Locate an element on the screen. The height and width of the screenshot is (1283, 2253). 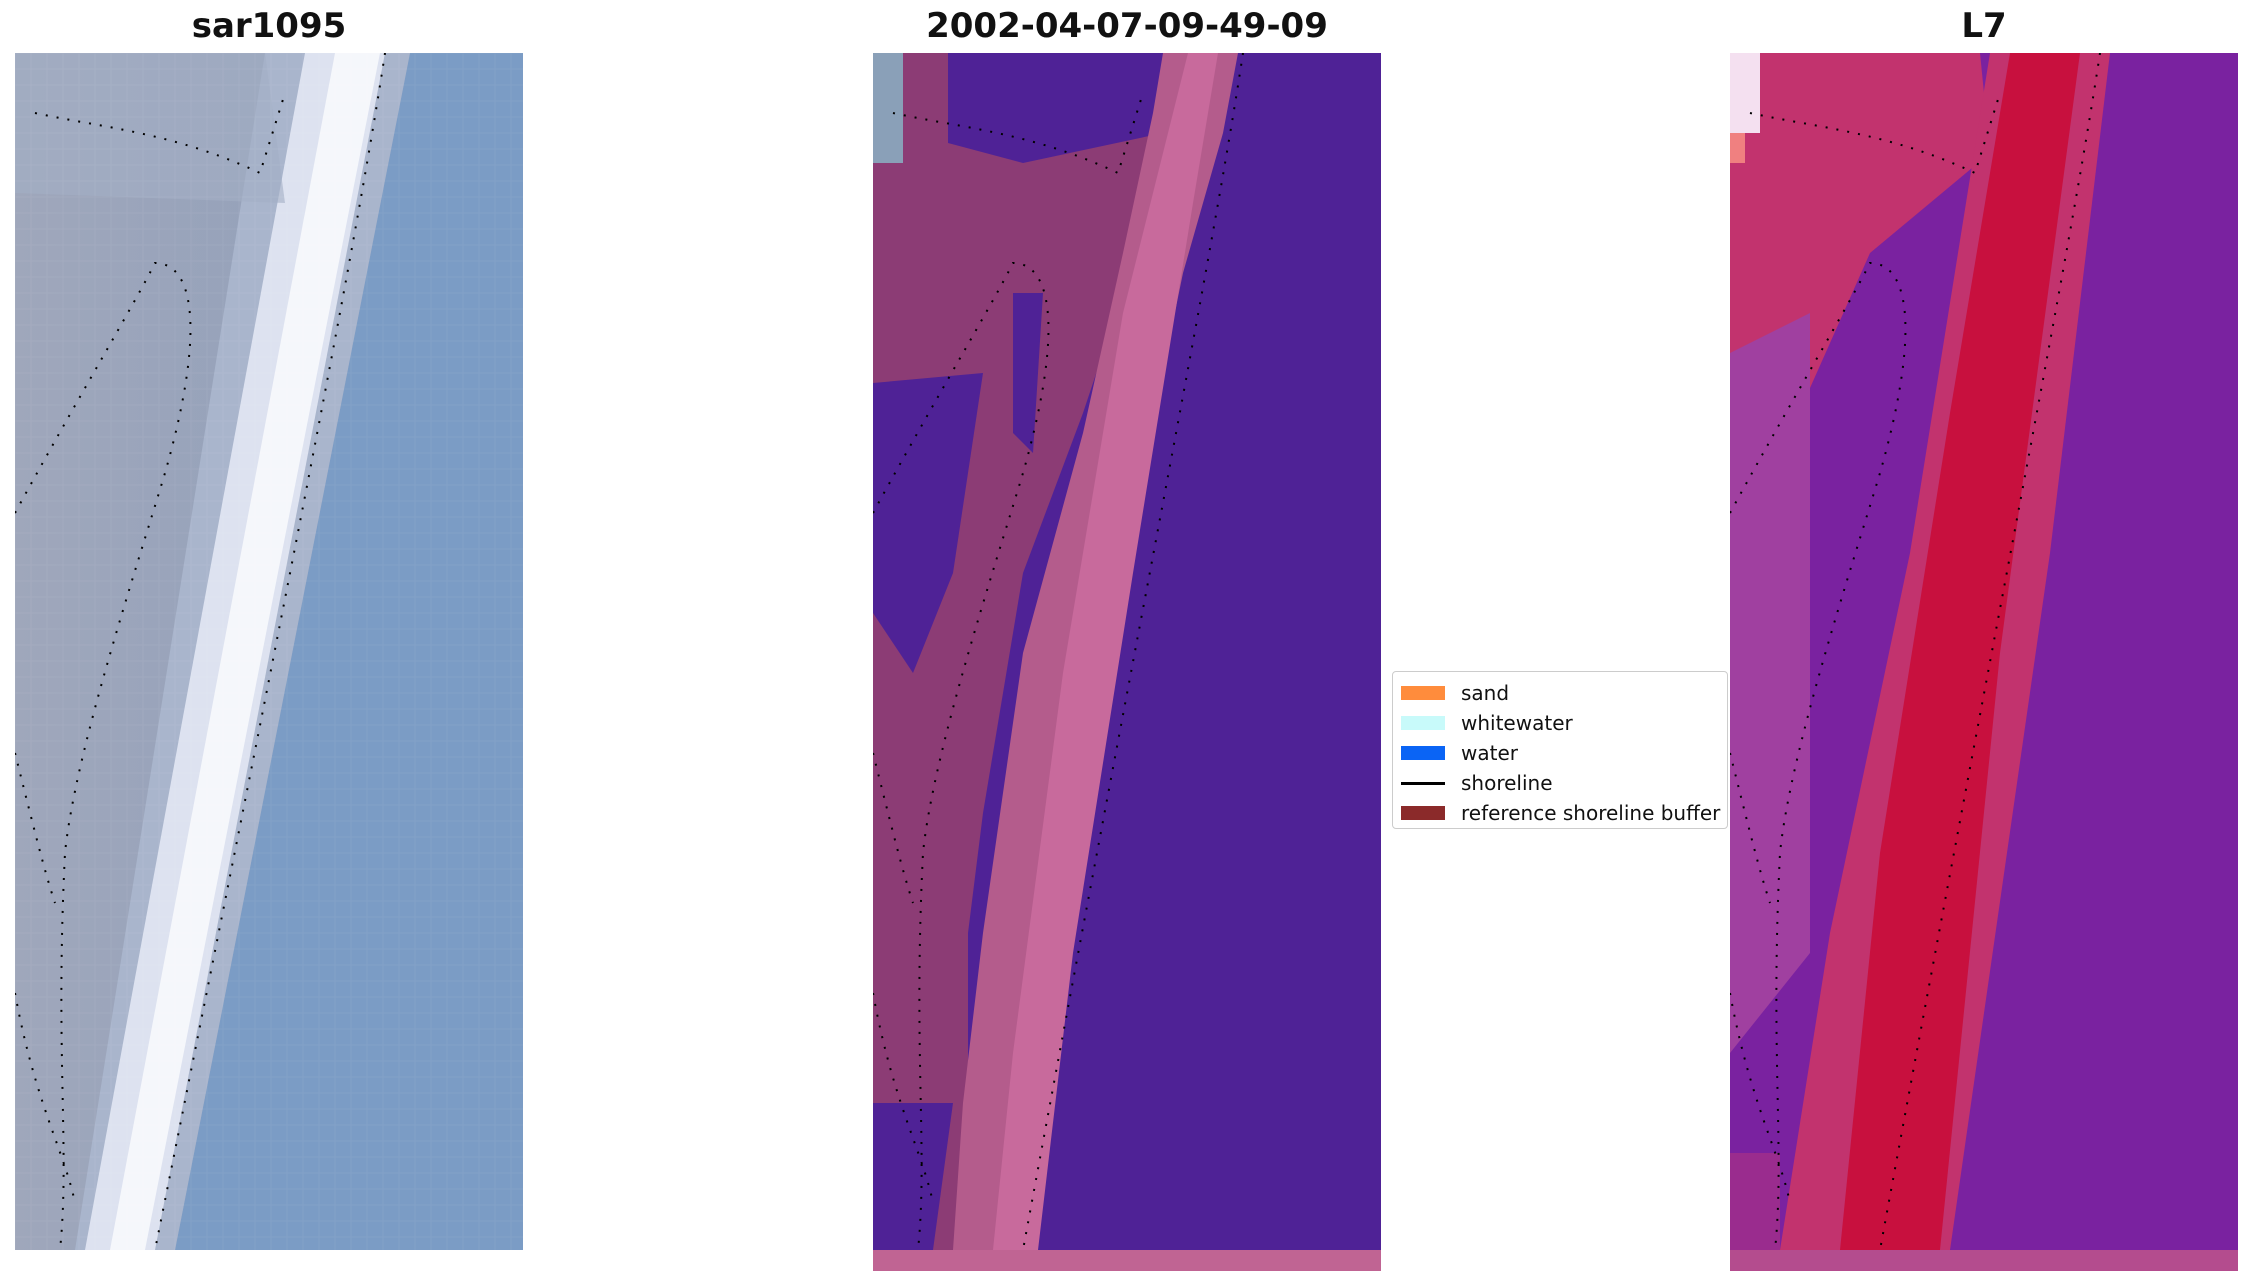
sand-swatch is located at coordinates (1423, 693).